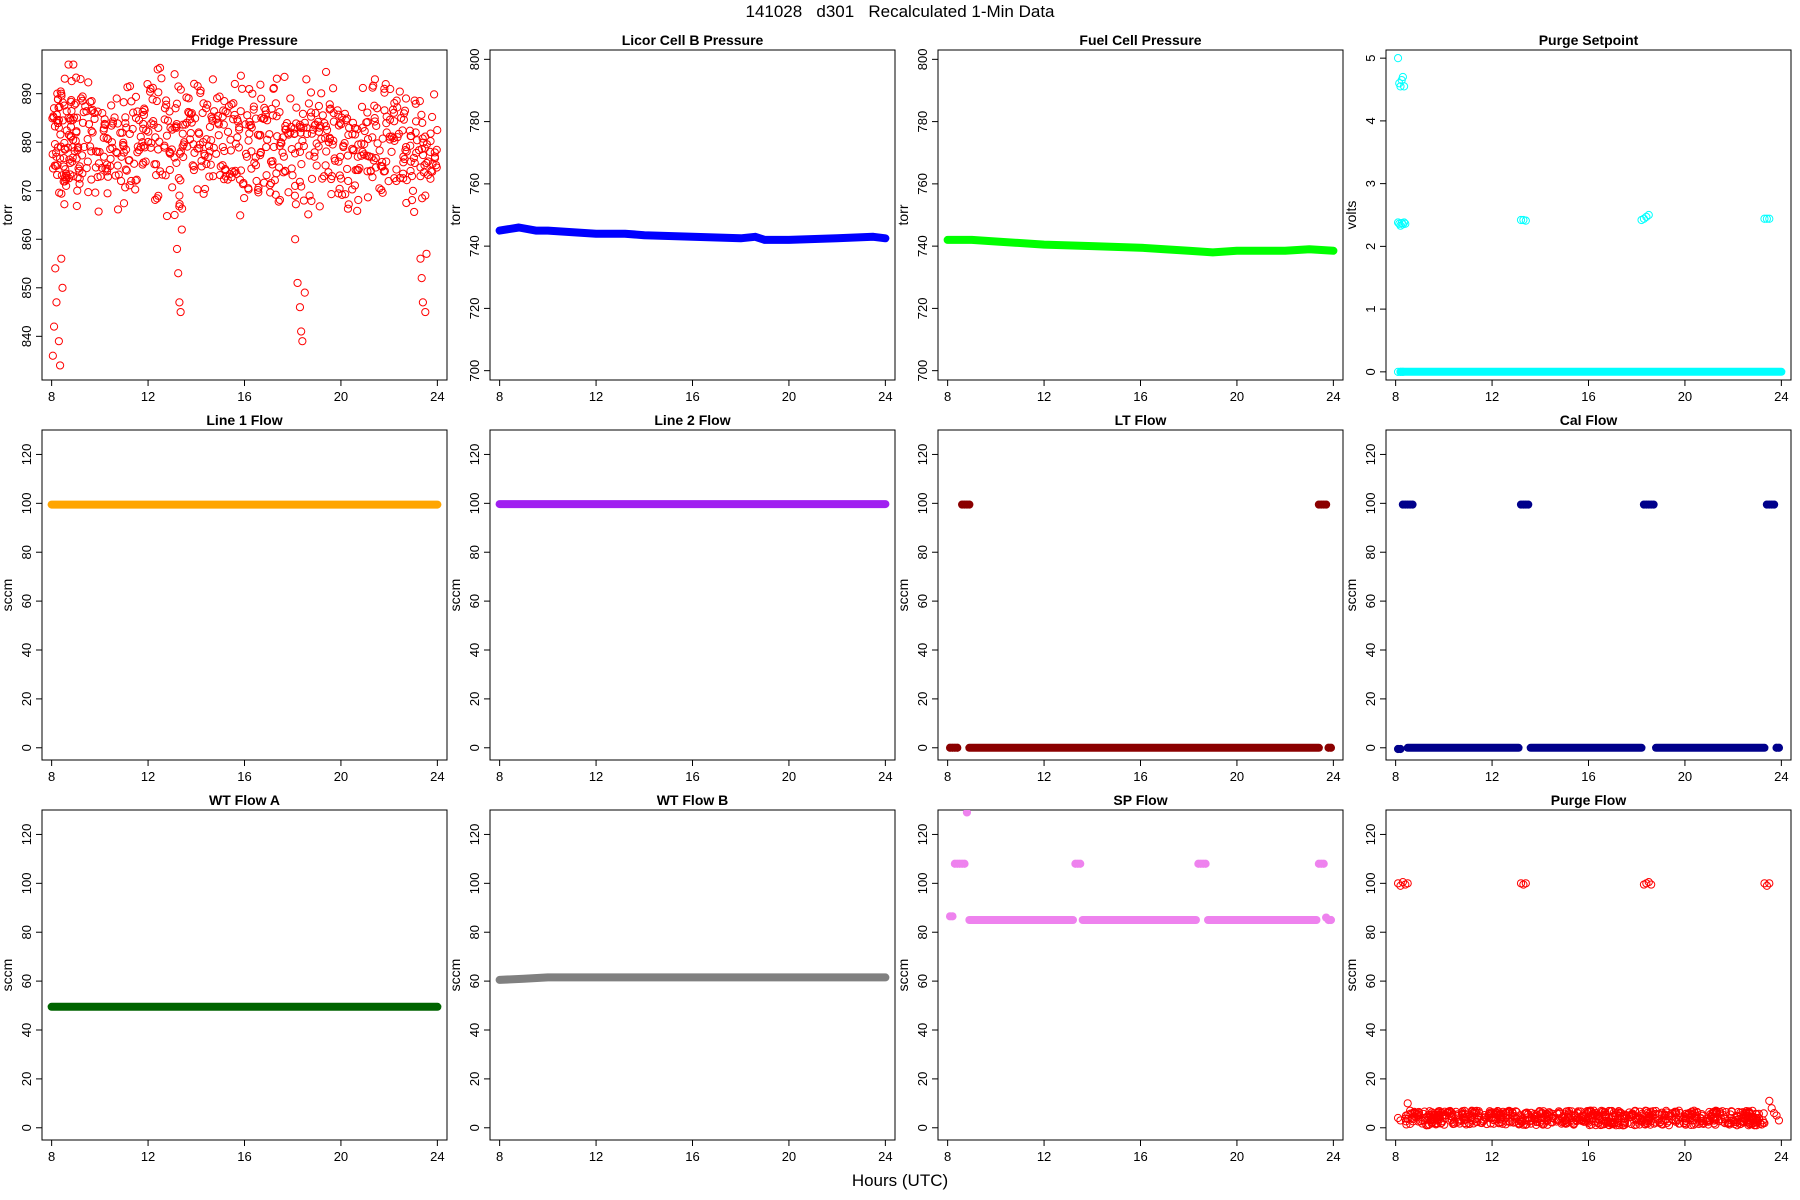  Describe the element at coordinates (474, 747) in the screenshot. I see `y-tick-label: 0` at that location.